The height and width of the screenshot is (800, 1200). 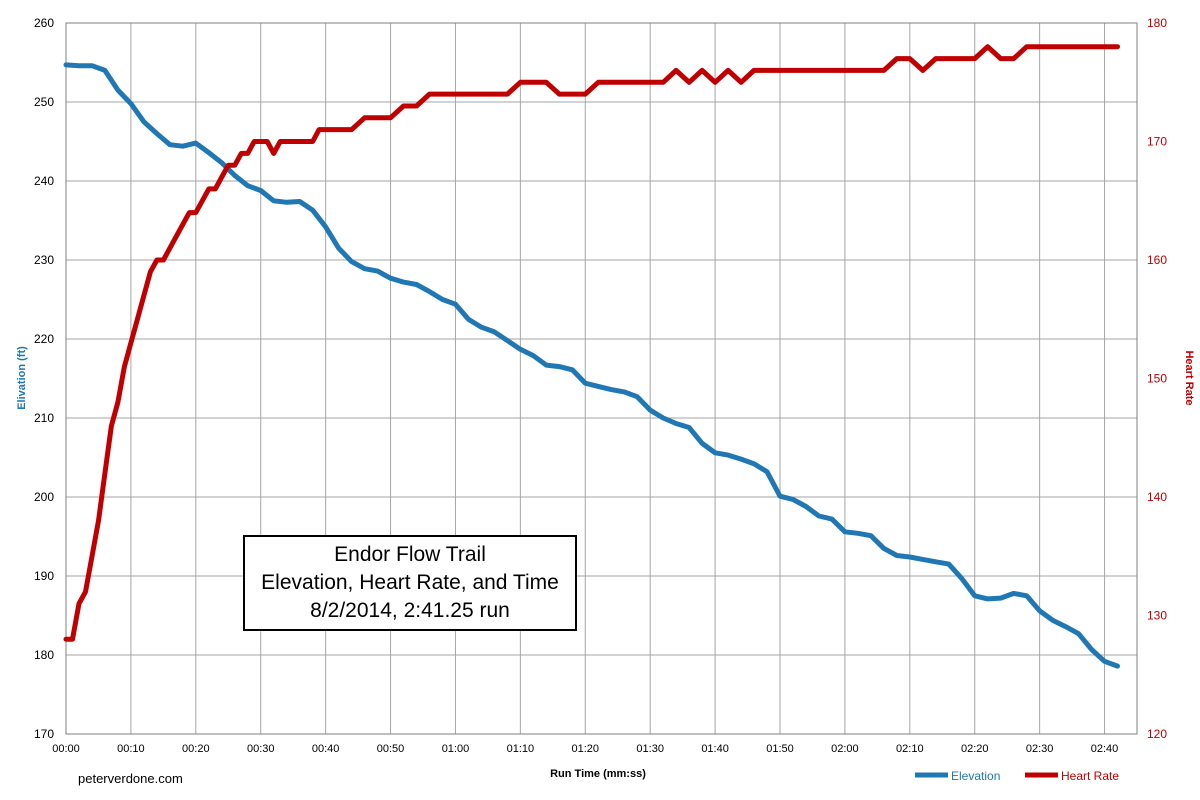 I want to click on left-tick-label: 210, so click(x=44, y=418).